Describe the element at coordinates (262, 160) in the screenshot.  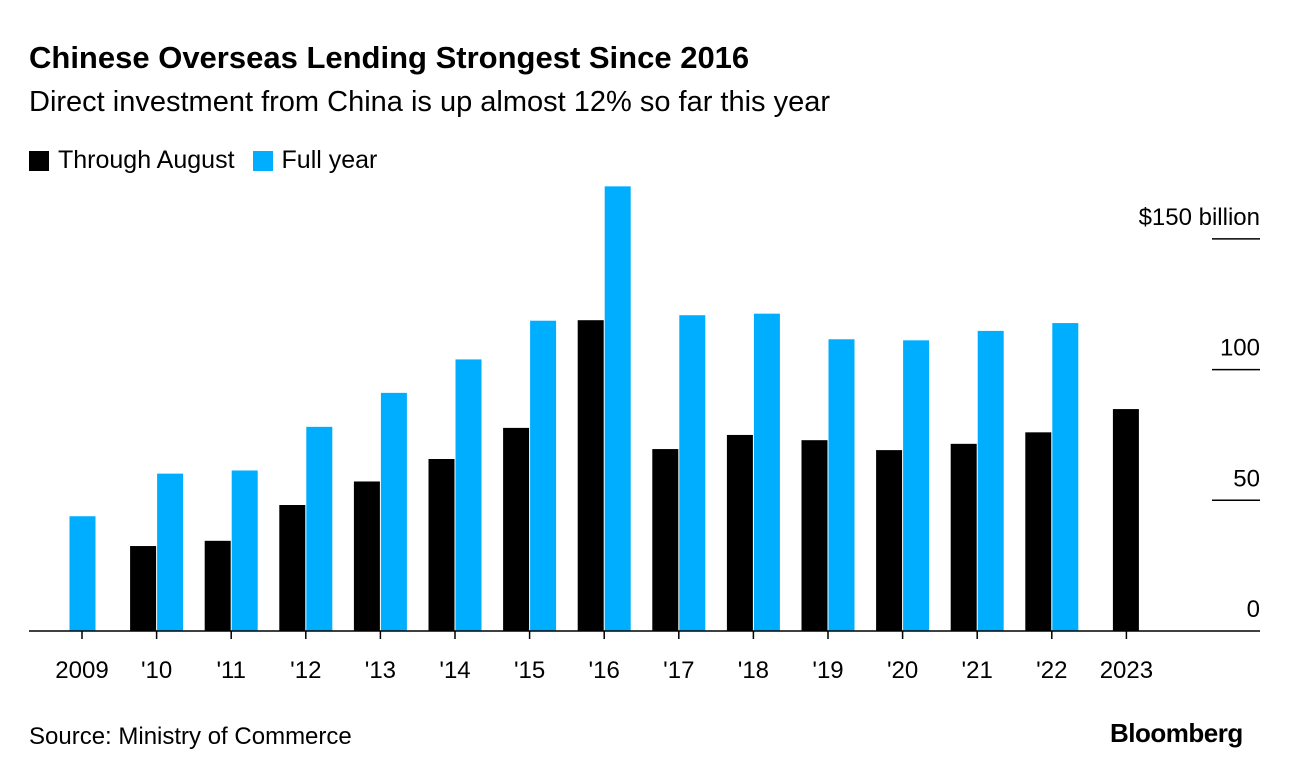
I see `legend-swatch-full-year` at that location.